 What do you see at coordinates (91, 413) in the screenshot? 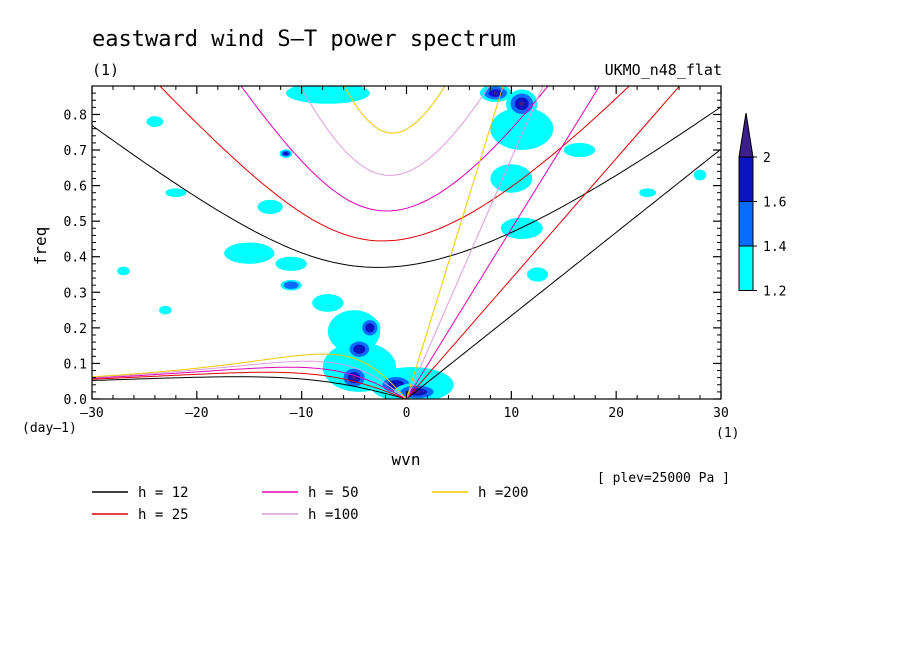
I see `x-tick-label: –30` at bounding box center [91, 413].